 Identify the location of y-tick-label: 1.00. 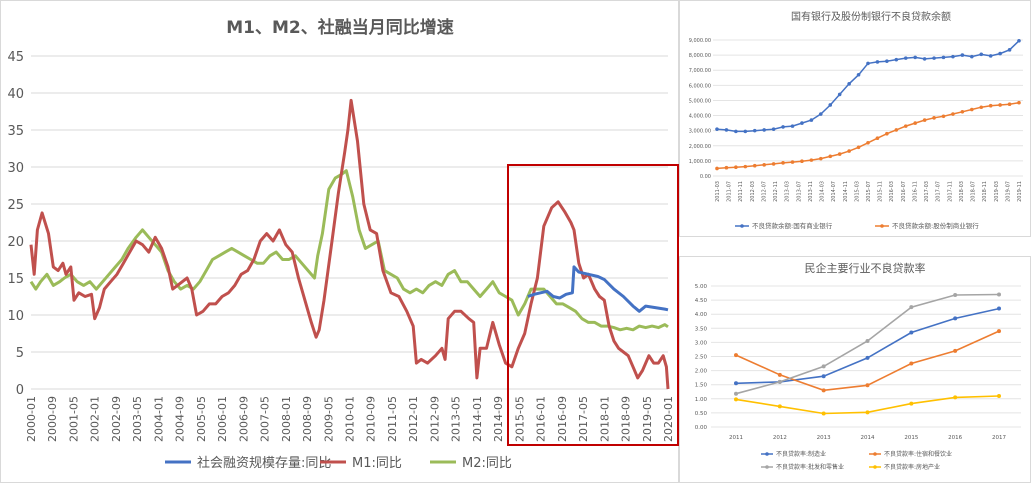
(701, 400).